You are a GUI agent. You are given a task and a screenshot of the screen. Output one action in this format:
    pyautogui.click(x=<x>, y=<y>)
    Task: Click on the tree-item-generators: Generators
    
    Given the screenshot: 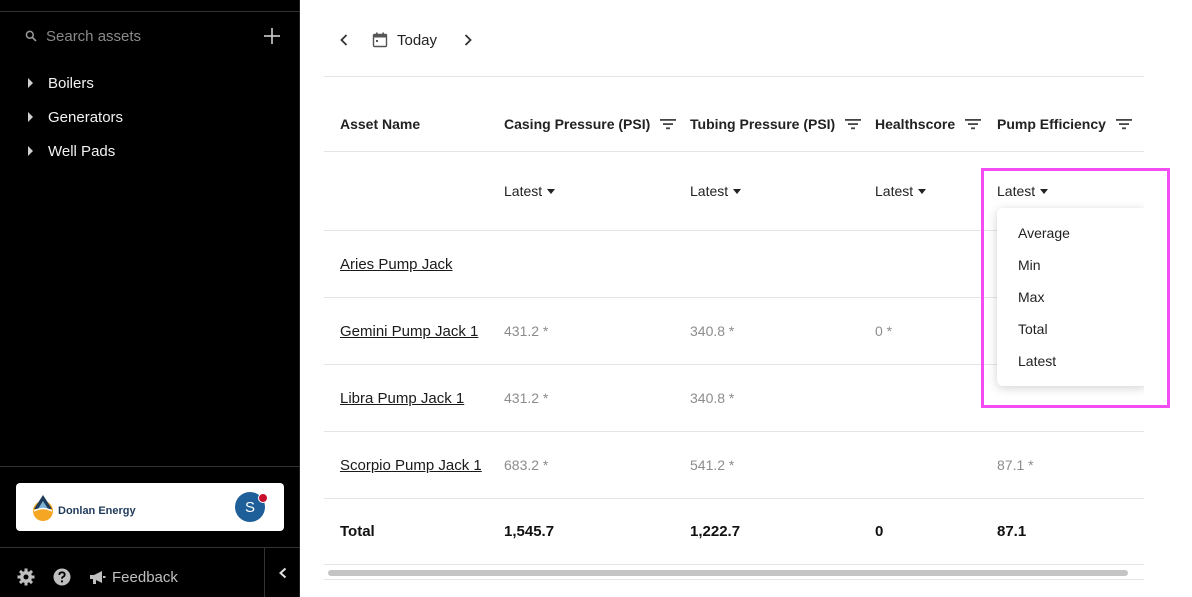 What is the action you would take?
    pyautogui.click(x=150, y=117)
    